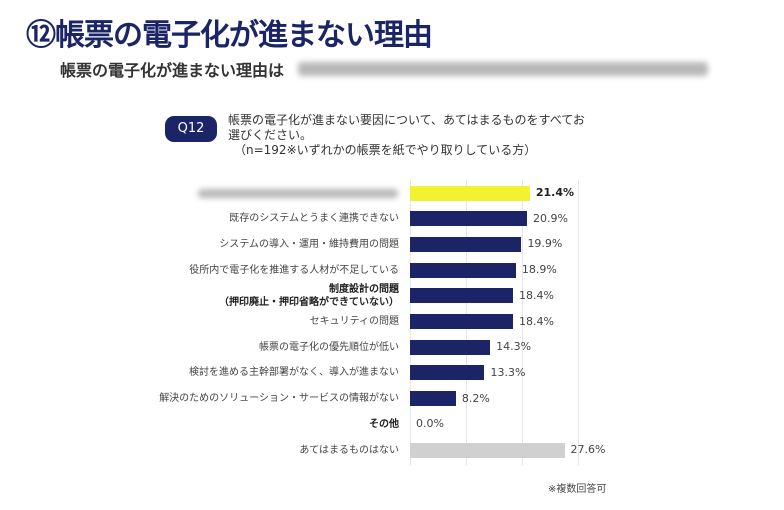  I want to click on note: ※複数回答可, so click(577, 489).